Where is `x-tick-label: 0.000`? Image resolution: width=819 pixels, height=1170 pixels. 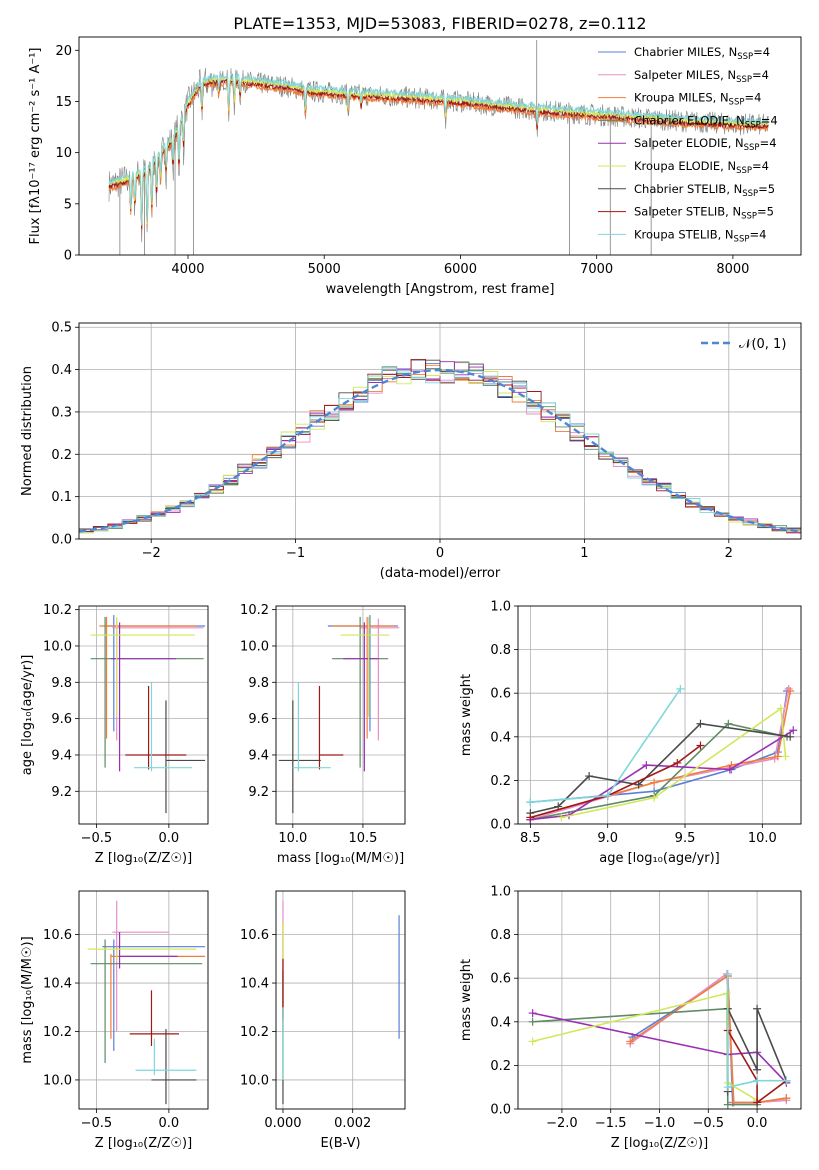 x-tick-label: 0.000 is located at coordinates (282, 1123).